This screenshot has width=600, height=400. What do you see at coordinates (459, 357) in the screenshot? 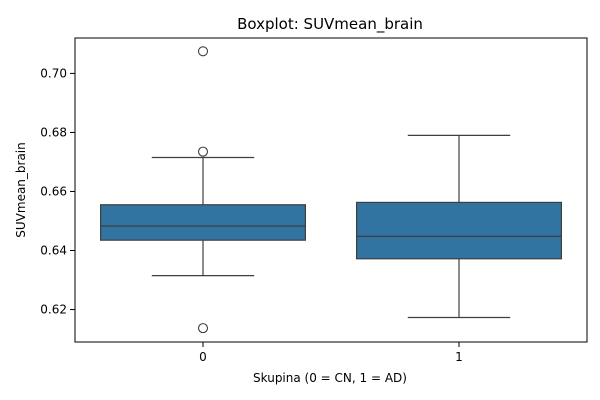
I see `x-tick-label: 1` at bounding box center [459, 357].